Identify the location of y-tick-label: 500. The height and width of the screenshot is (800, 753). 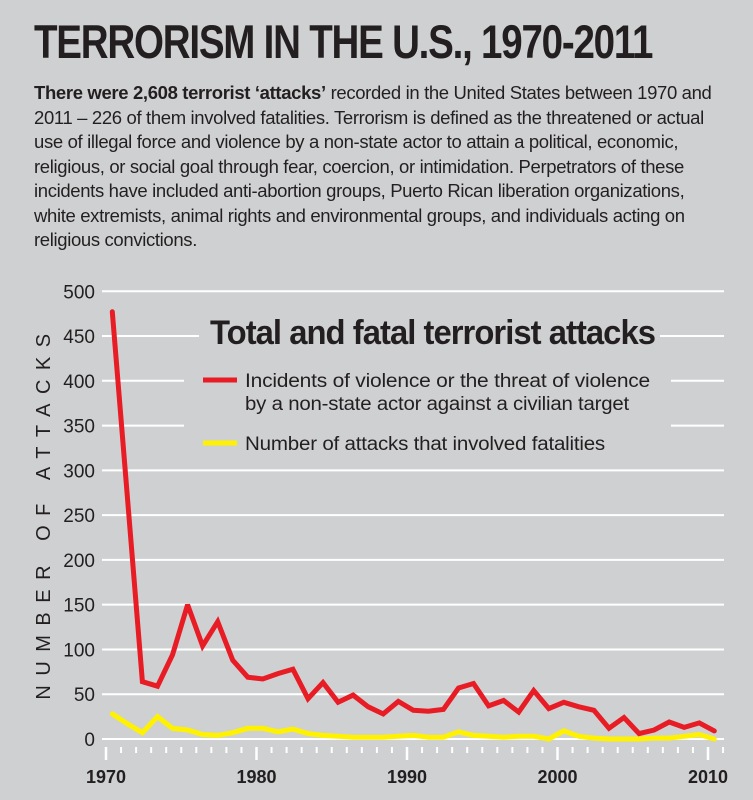
(79, 292).